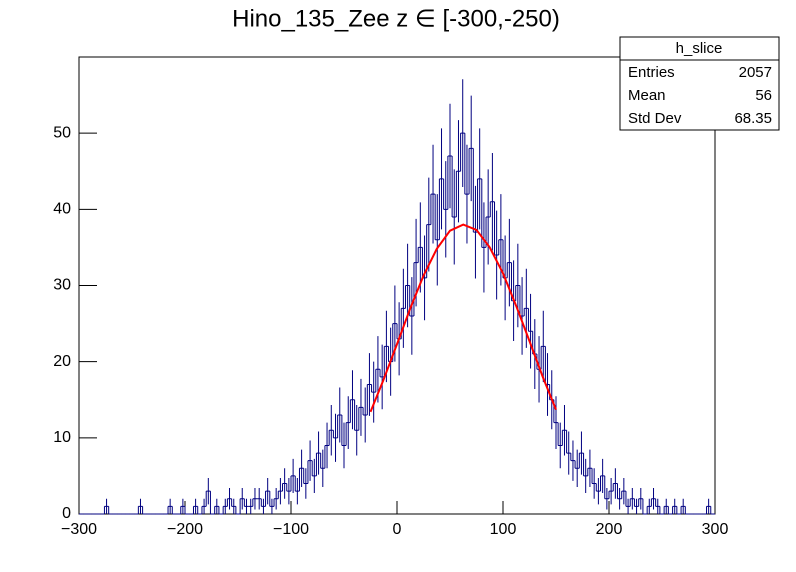 The height and width of the screenshot is (572, 796). Describe the element at coordinates (763, 95) in the screenshot. I see `stats-value: 56` at that location.